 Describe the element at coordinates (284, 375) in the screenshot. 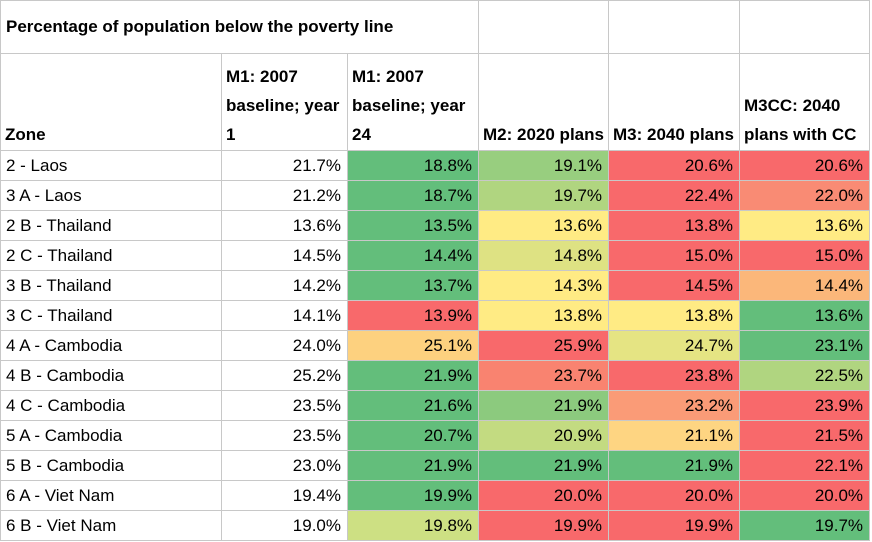

I see `value-m1-year1-cell: 25.2%` at that location.